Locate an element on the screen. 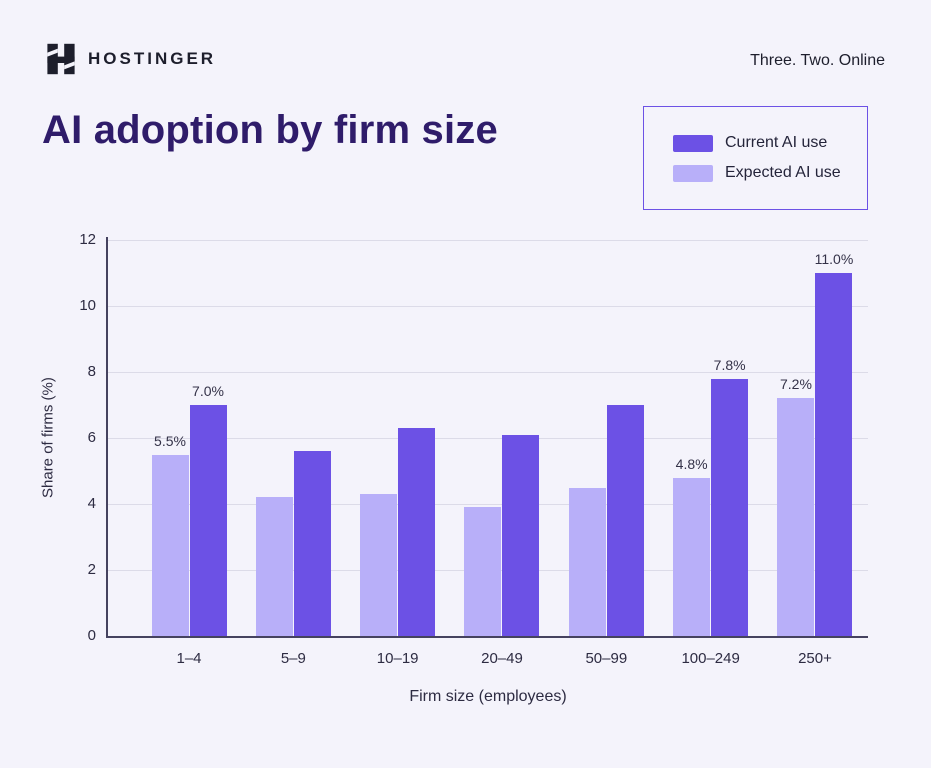 Image resolution: width=931 pixels, height=768 pixels. y-tick-label: 6 is located at coordinates (91, 437).